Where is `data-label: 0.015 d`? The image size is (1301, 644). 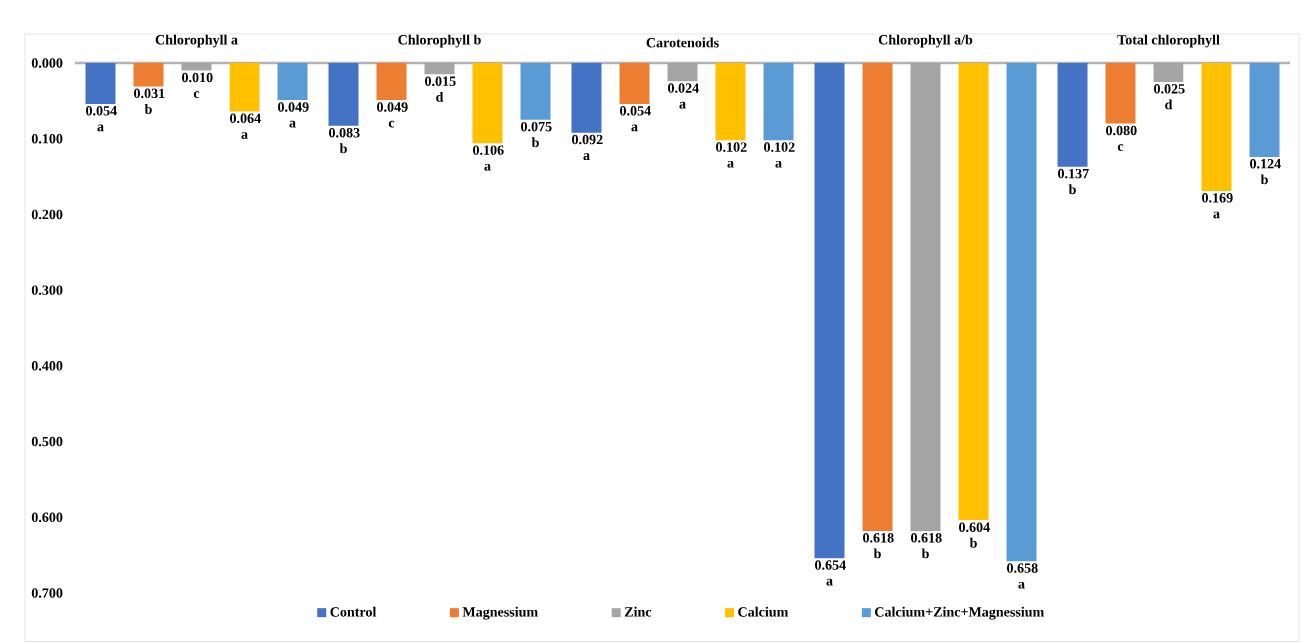 data-label: 0.015 d is located at coordinates (440, 89).